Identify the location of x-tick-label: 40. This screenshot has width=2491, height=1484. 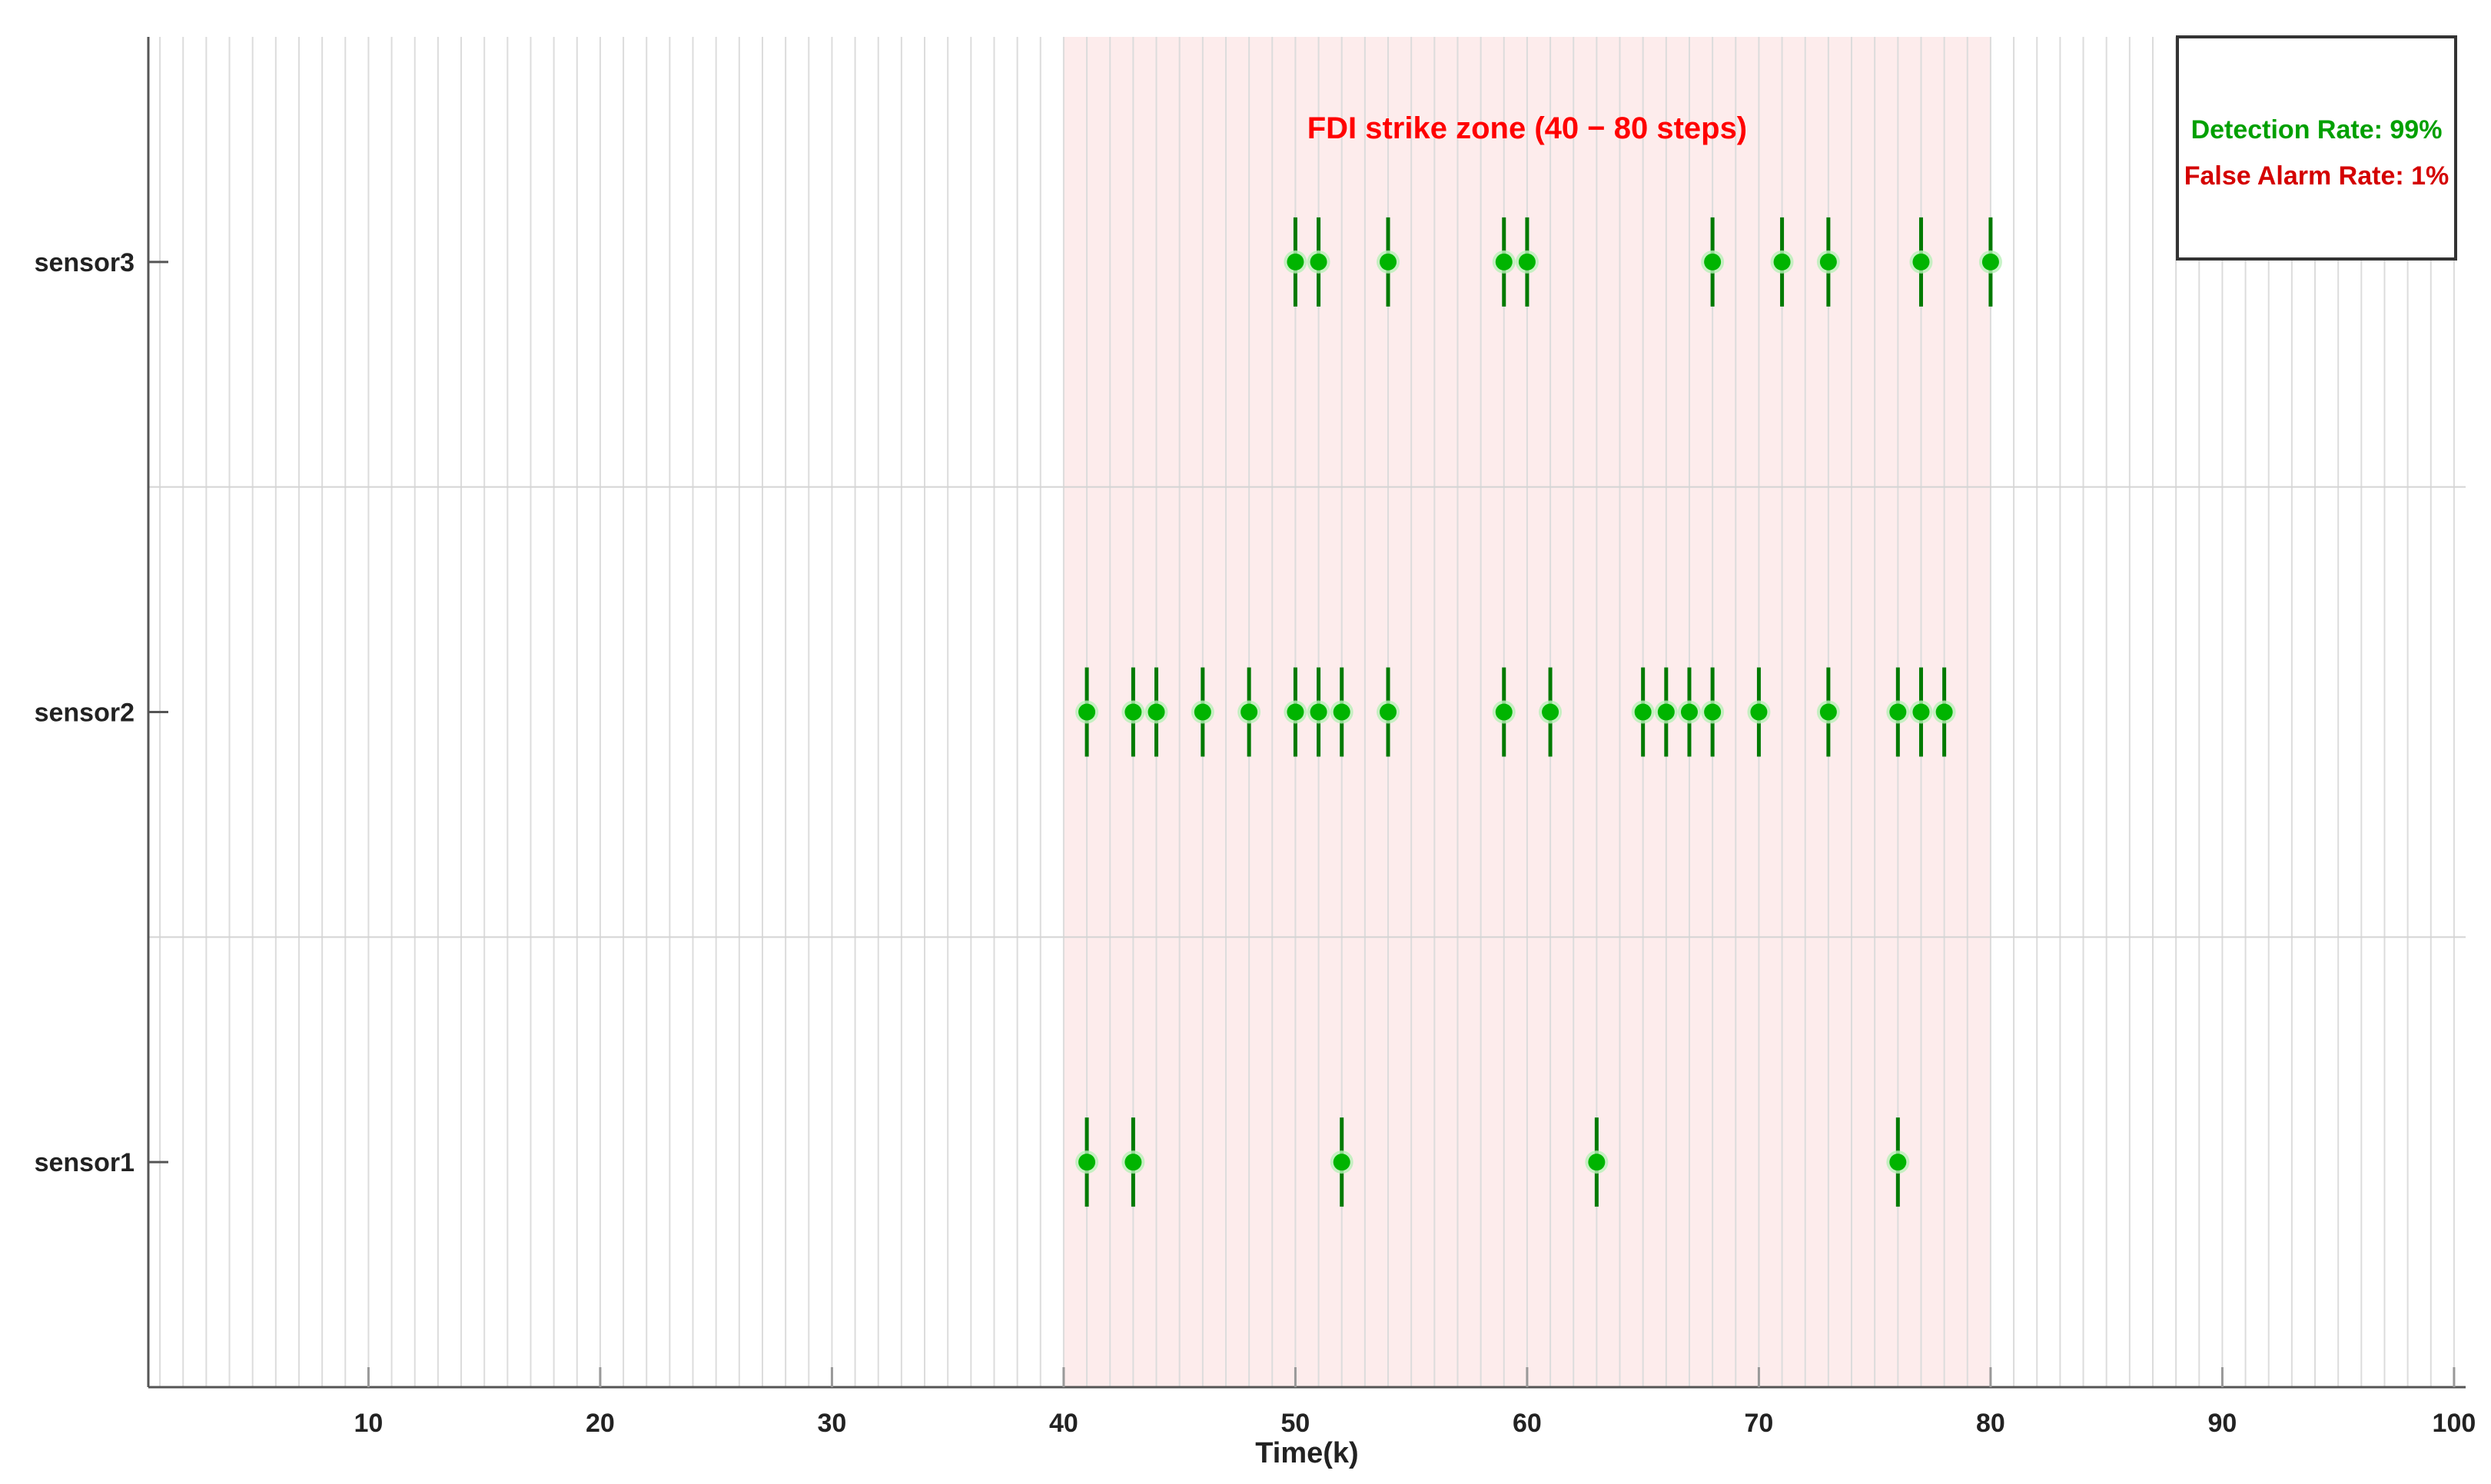
(1063, 1423).